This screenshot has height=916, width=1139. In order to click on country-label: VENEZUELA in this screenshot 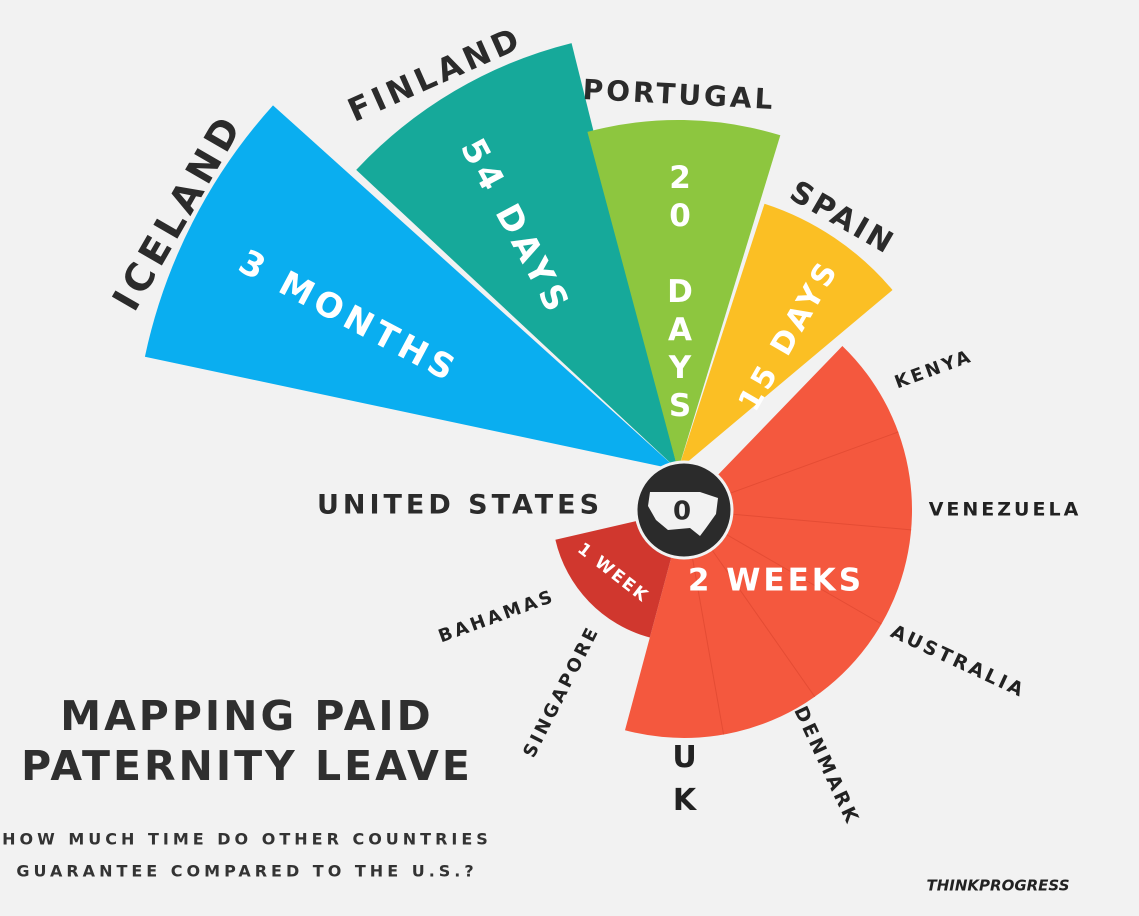, I will do `click(1005, 510)`.